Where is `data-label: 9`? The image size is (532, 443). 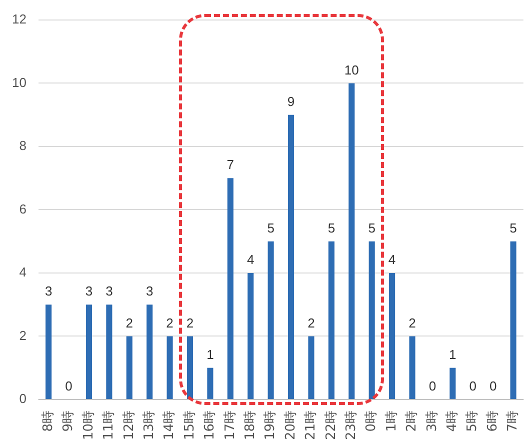 data-label: 9 is located at coordinates (291, 101).